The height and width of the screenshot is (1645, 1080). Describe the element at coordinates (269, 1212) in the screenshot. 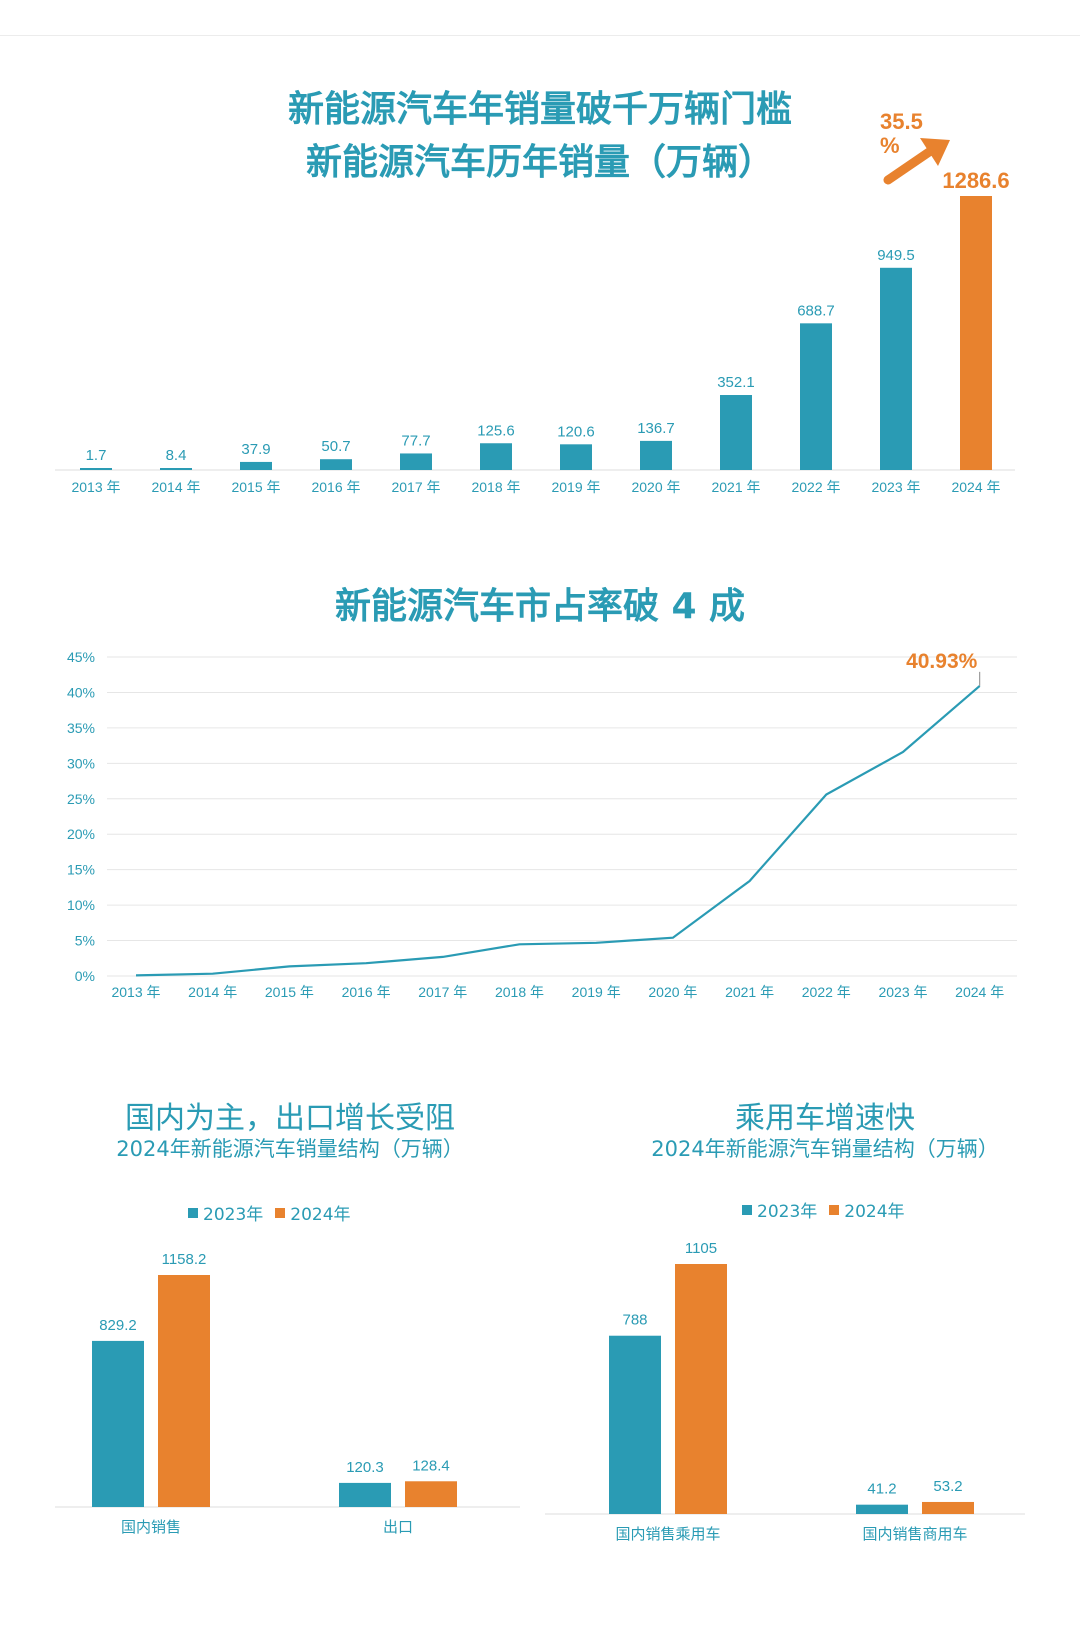

I see `chart3-legend: 2023年 2024年` at that location.